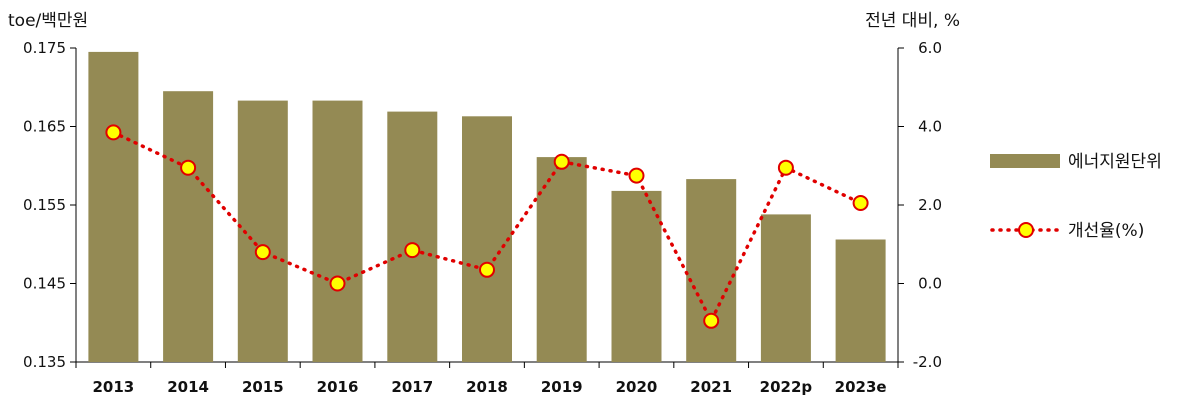 Image resolution: width=1200 pixels, height=400 pixels. I want to click on line-point-2023e, so click(860, 203).